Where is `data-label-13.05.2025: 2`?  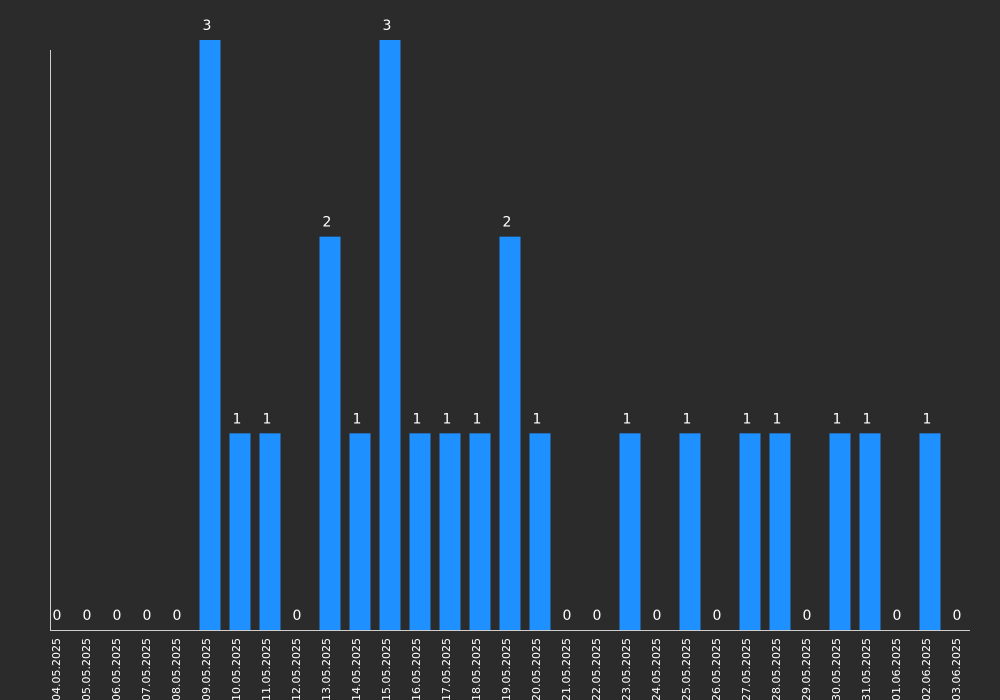 data-label-13.05.2025: 2 is located at coordinates (327, 223).